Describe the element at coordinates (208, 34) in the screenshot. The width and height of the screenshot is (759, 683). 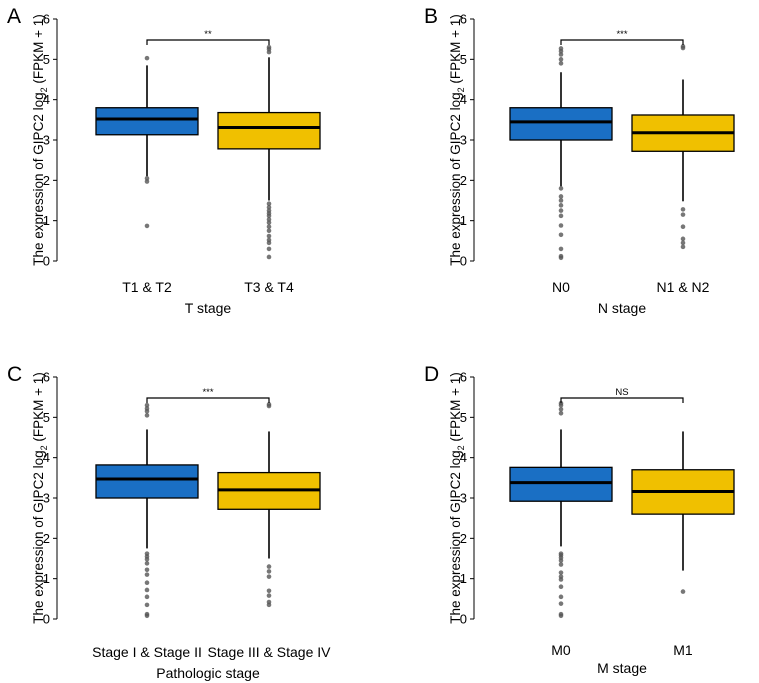
I see `significance-label: **` at that location.